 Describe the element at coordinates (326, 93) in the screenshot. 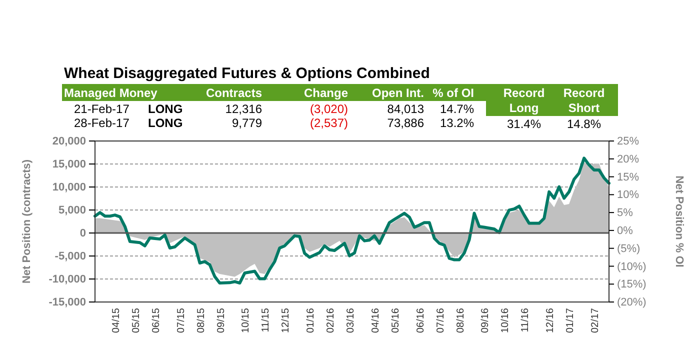

I see `text: Change` at that location.